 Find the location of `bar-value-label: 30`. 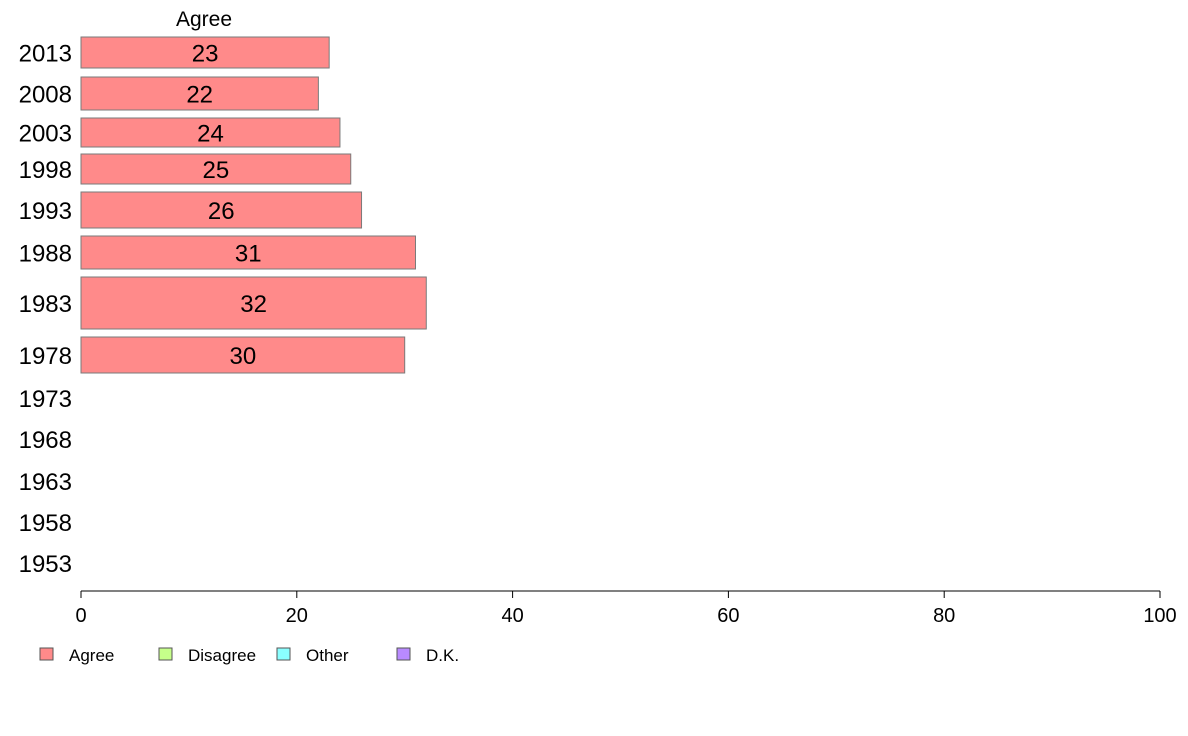

bar-value-label: 30 is located at coordinates (242, 356).